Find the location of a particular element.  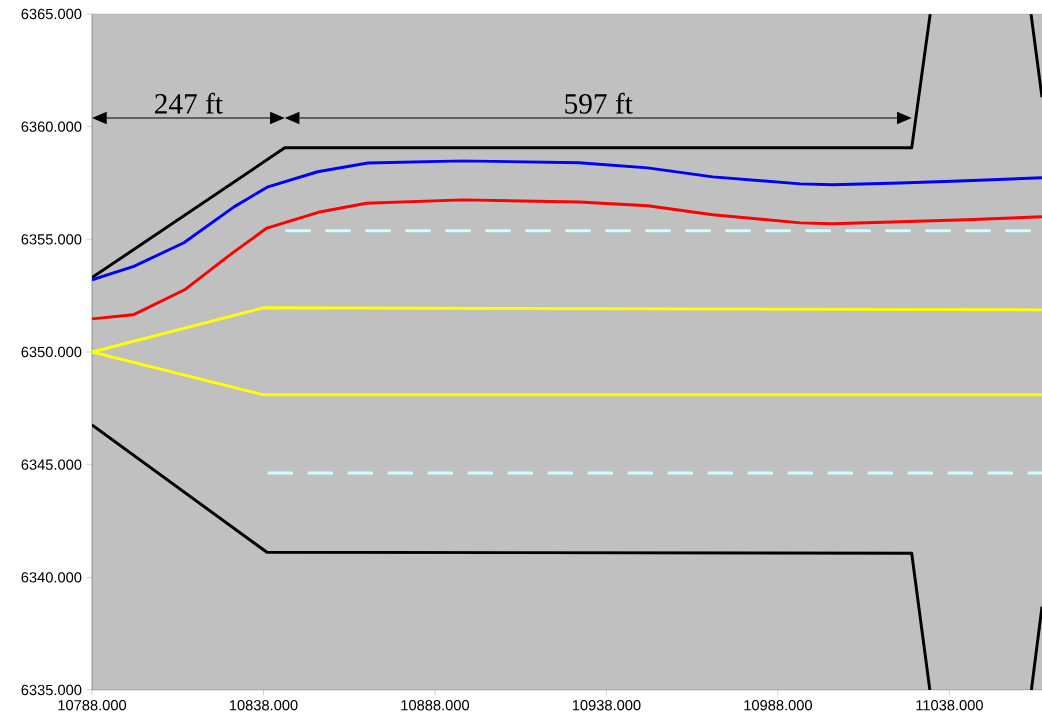

y-tick-label: 6345.000 is located at coordinates (51, 464).